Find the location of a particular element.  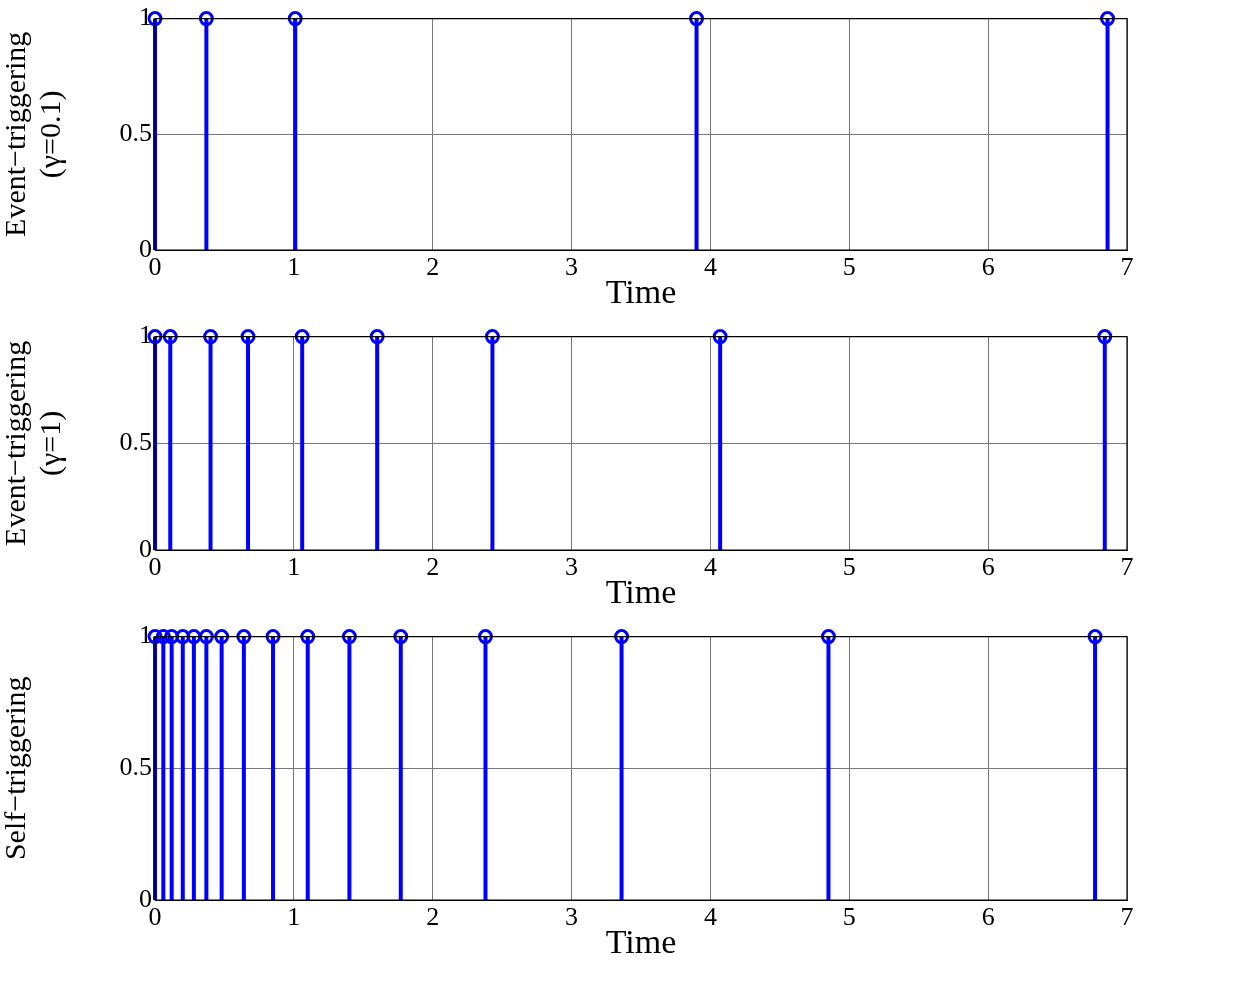

y-axis-title: Event−triggering (γ=0.1) is located at coordinates (33, 134).